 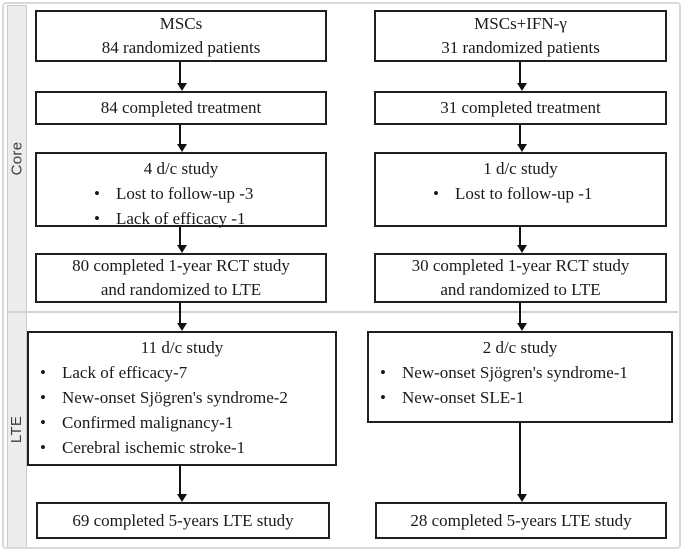 I want to click on box-line: 28 completed 5-years LTE study, so click(x=521, y=520).